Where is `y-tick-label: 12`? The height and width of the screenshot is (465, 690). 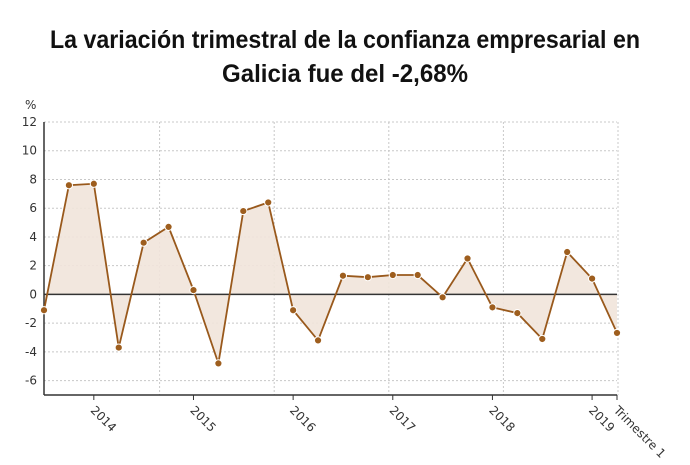 y-tick-label: 12 is located at coordinates (29, 122).